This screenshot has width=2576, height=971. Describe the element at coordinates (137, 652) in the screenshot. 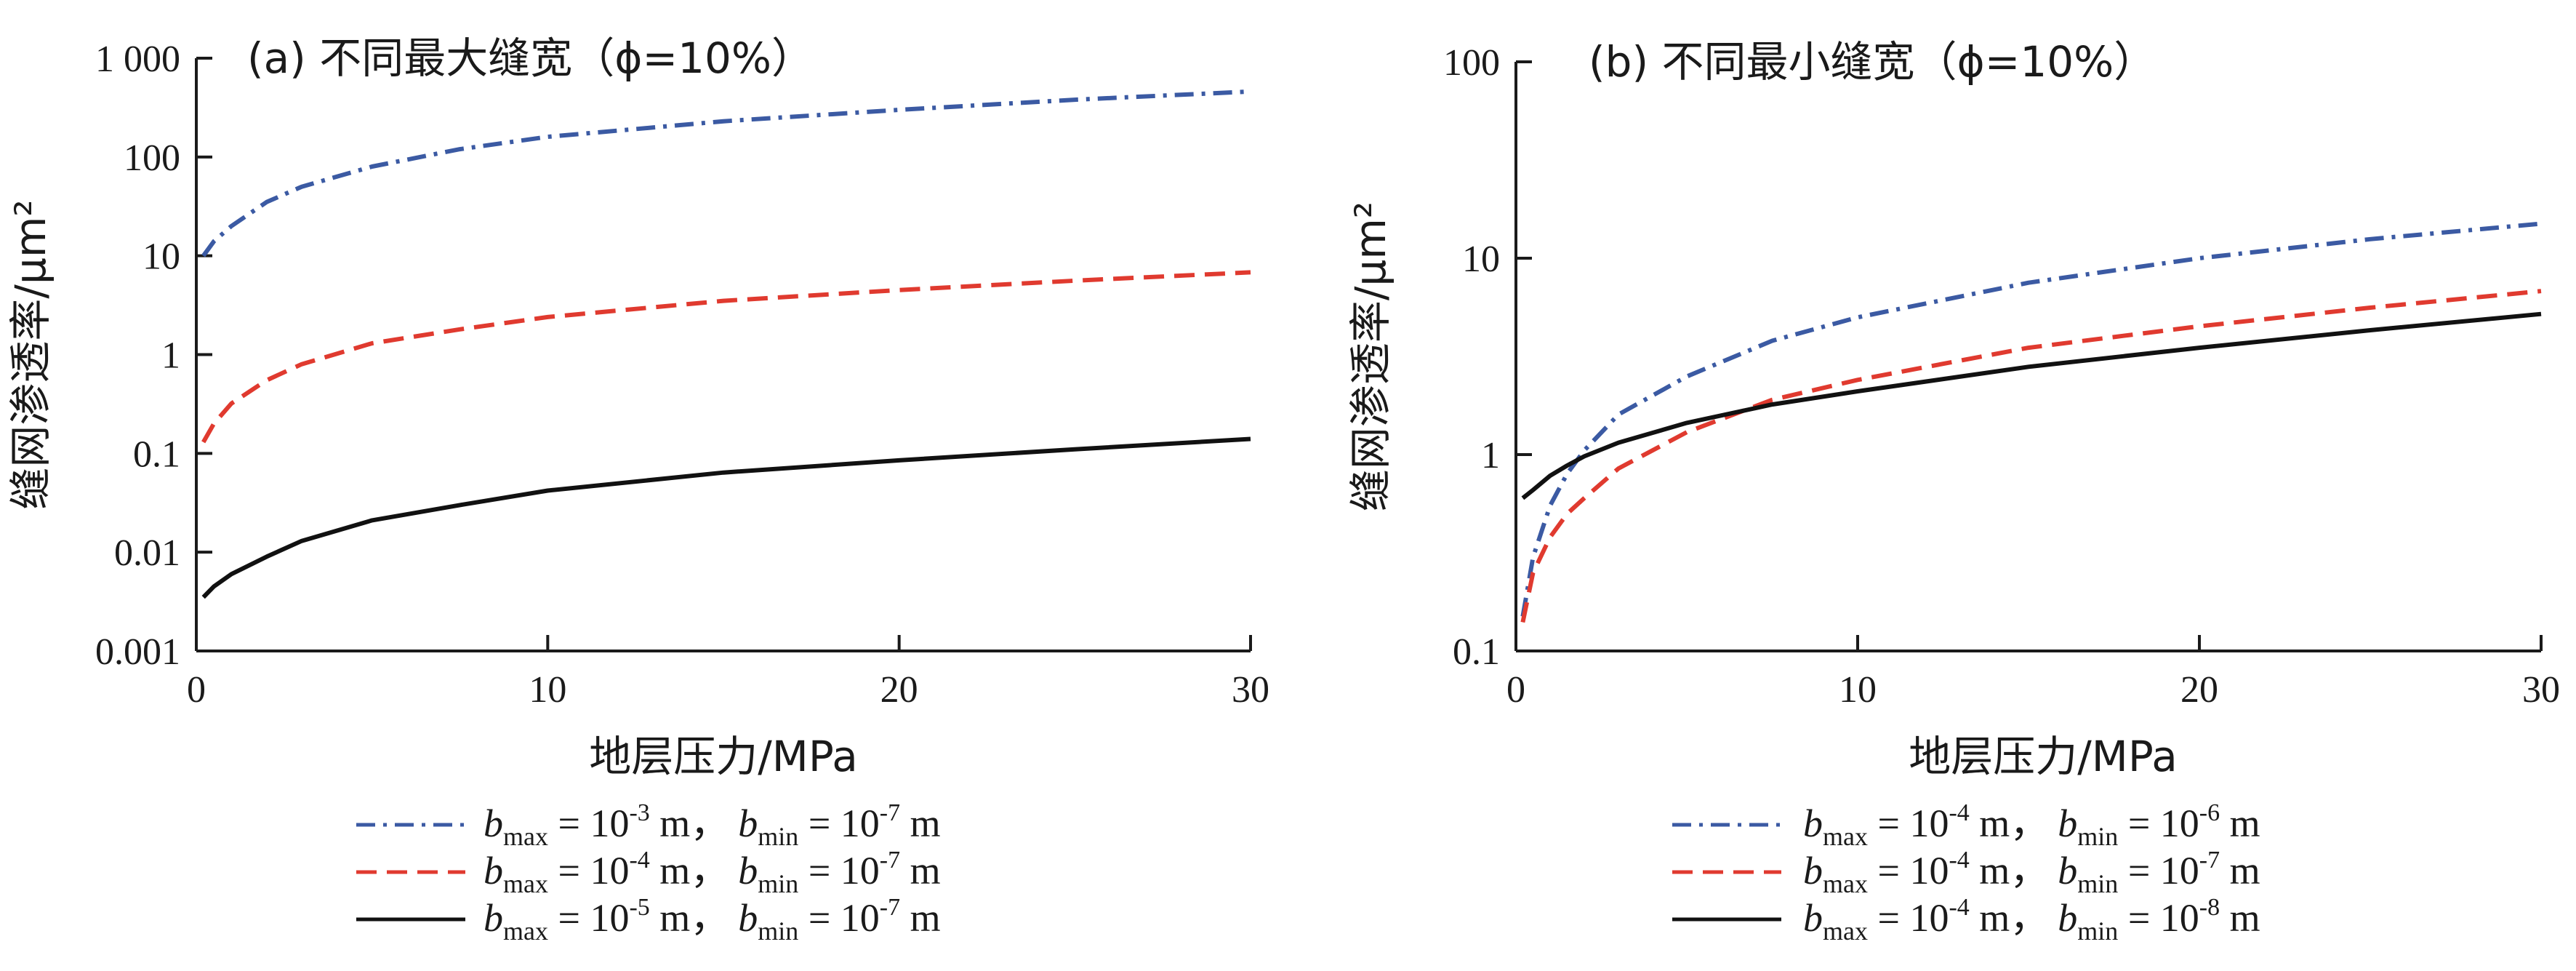

I see `y-tick-label: 0.001` at that location.